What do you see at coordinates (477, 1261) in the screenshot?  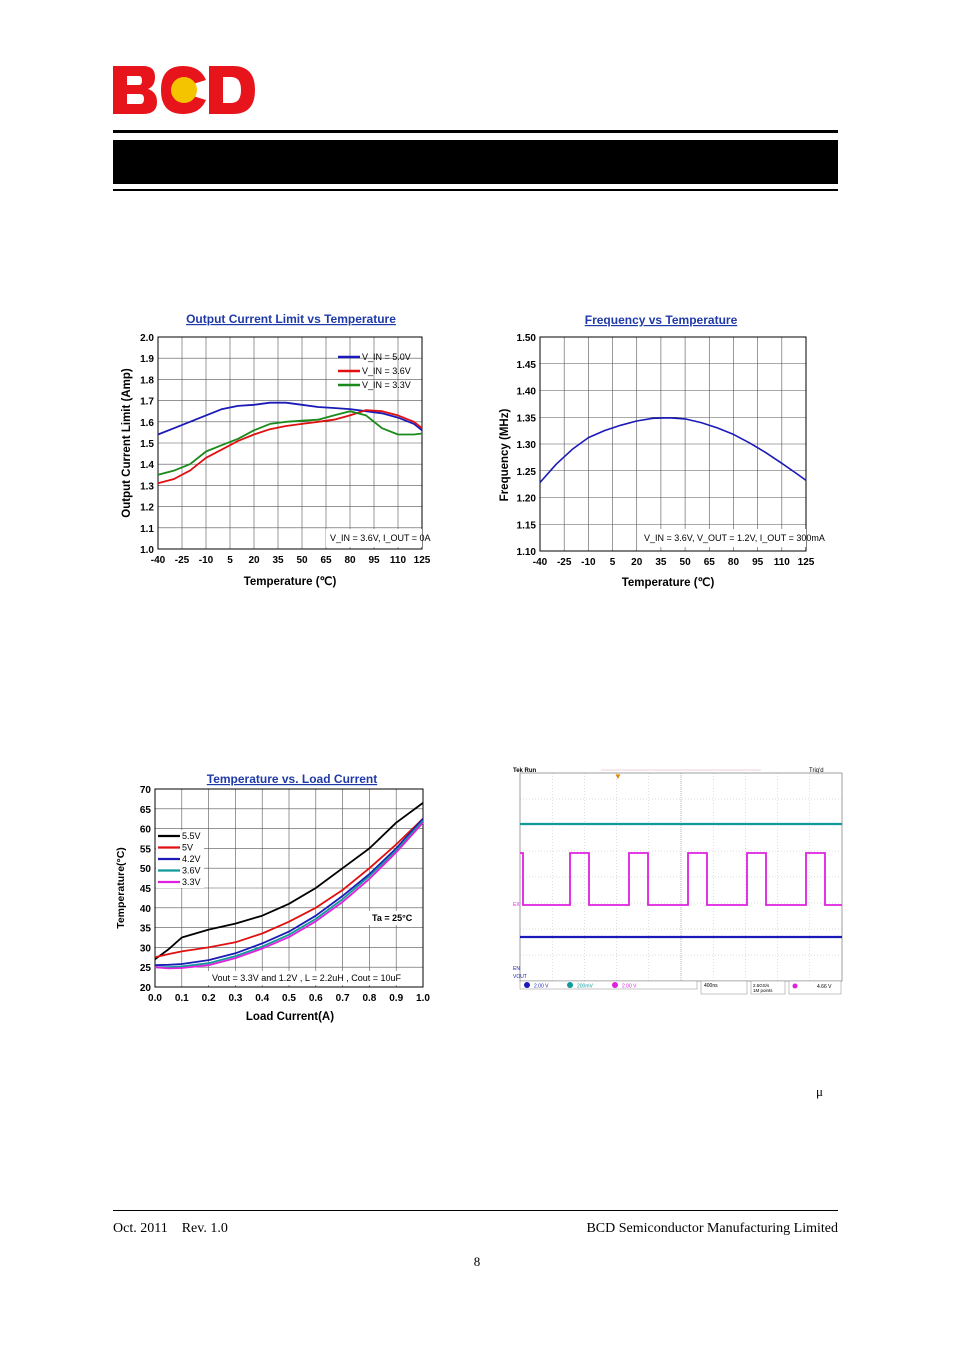 I see `page-number: 8` at bounding box center [477, 1261].